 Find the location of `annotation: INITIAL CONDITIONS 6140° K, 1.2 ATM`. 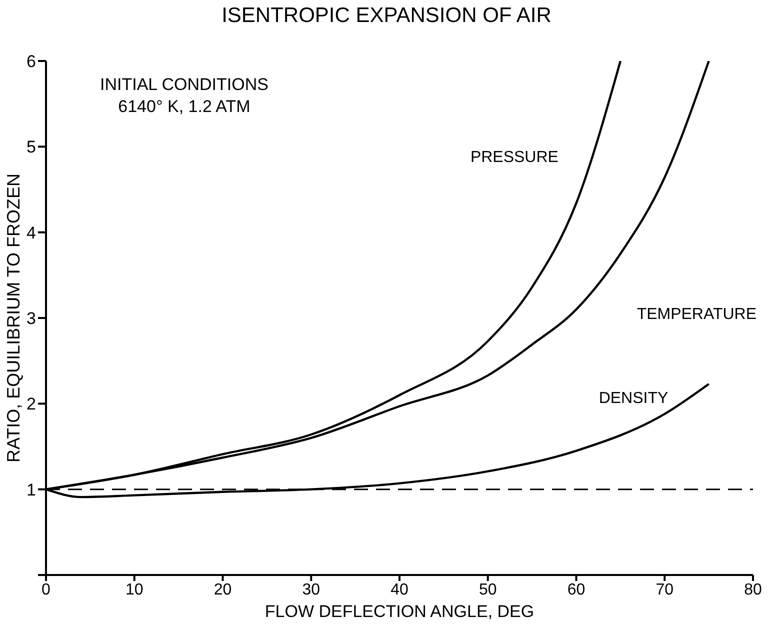

annotation: INITIAL CONDITIONS 6140° K, 1.2 ATM is located at coordinates (184, 96).